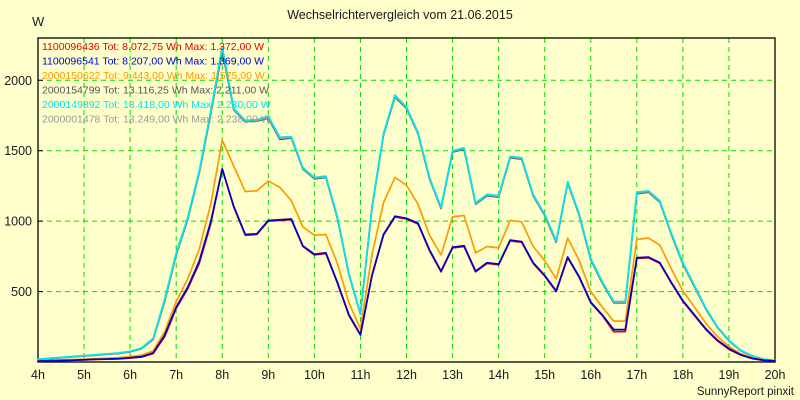 This screenshot has height=400, width=800. I want to click on x-tick-label: 20h, so click(775, 375).